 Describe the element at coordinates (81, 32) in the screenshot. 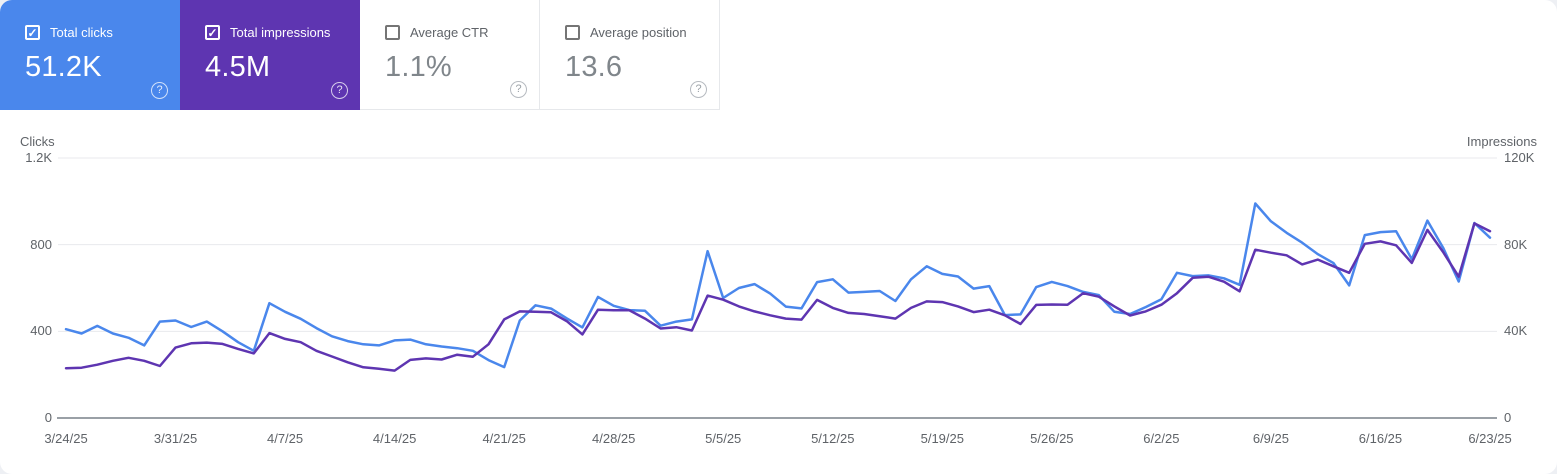

I see `card-label: Total clicks` at that location.